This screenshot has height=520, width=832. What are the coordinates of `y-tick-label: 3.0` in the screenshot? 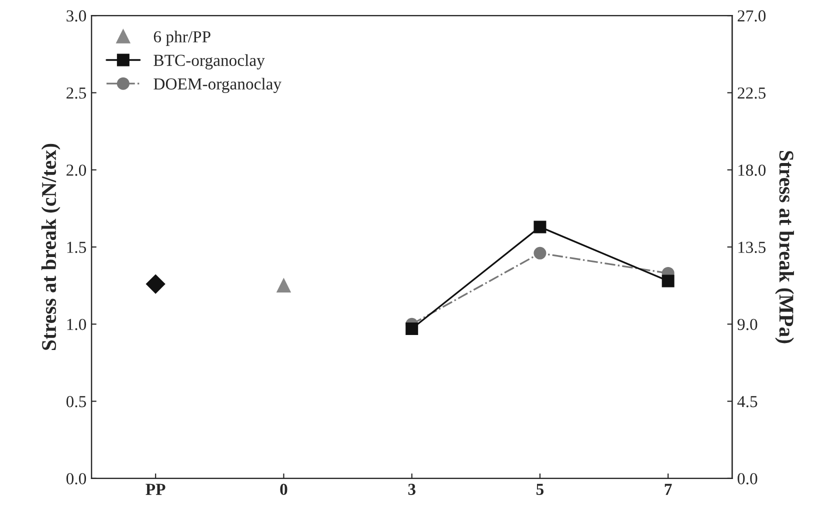 It's located at (76, 16).